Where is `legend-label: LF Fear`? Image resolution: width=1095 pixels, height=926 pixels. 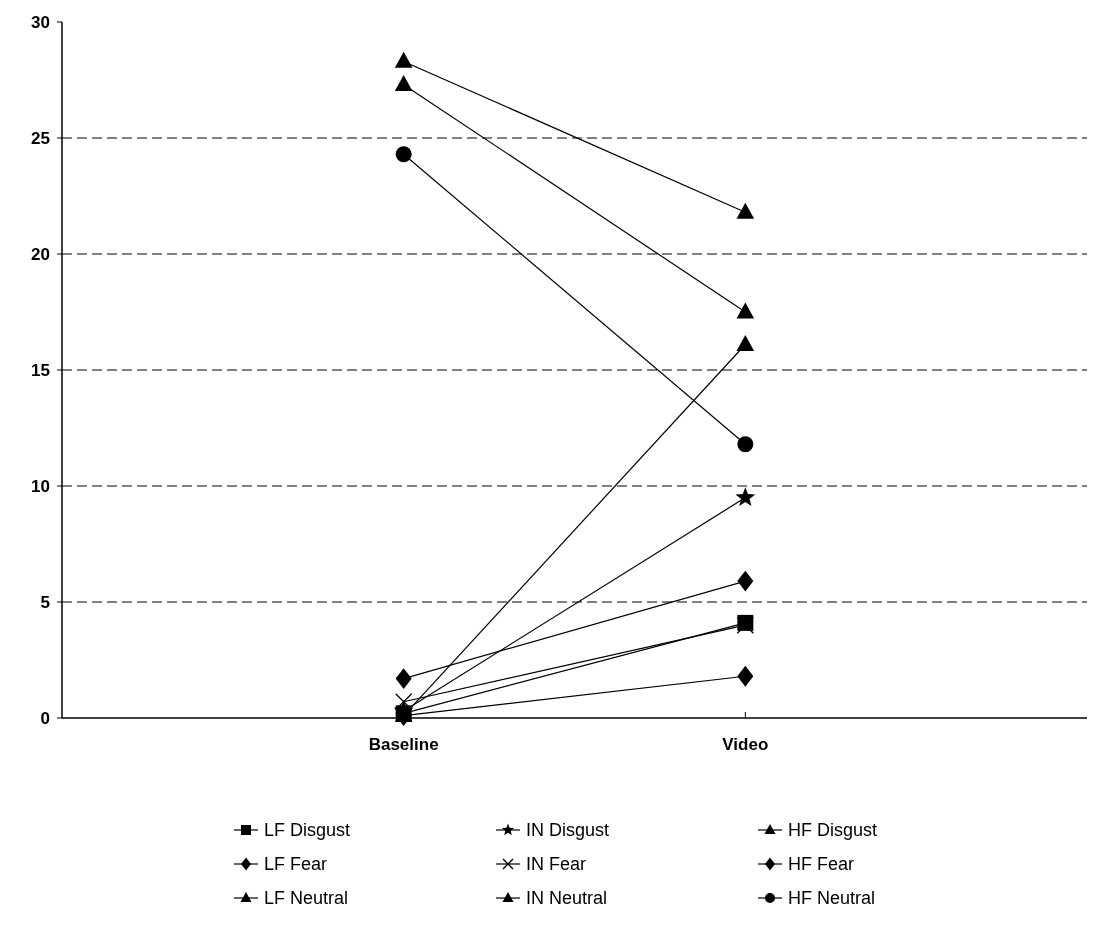
legend-label: LF Fear is located at coordinates (296, 864).